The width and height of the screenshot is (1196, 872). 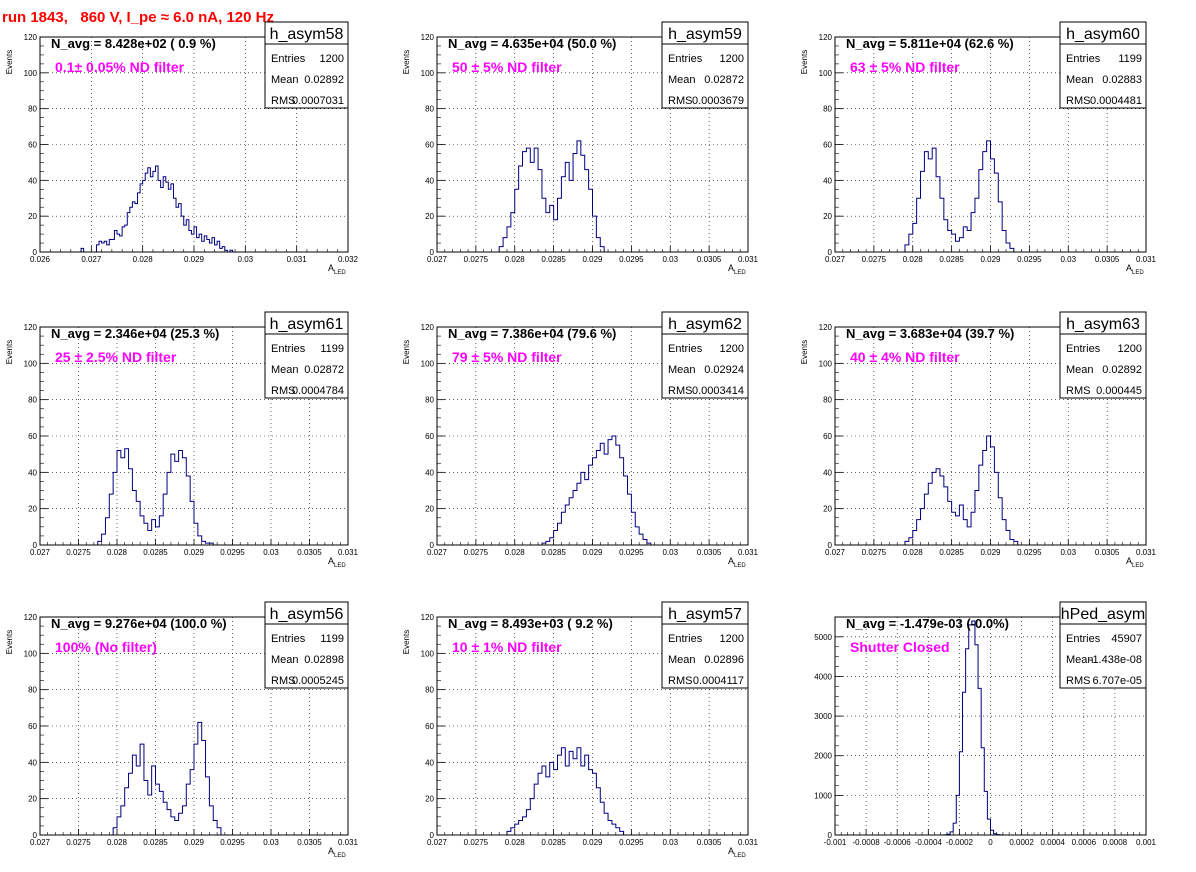 What do you see at coordinates (1122, 370) in the screenshot?
I see `stats-value: 0.02892` at bounding box center [1122, 370].